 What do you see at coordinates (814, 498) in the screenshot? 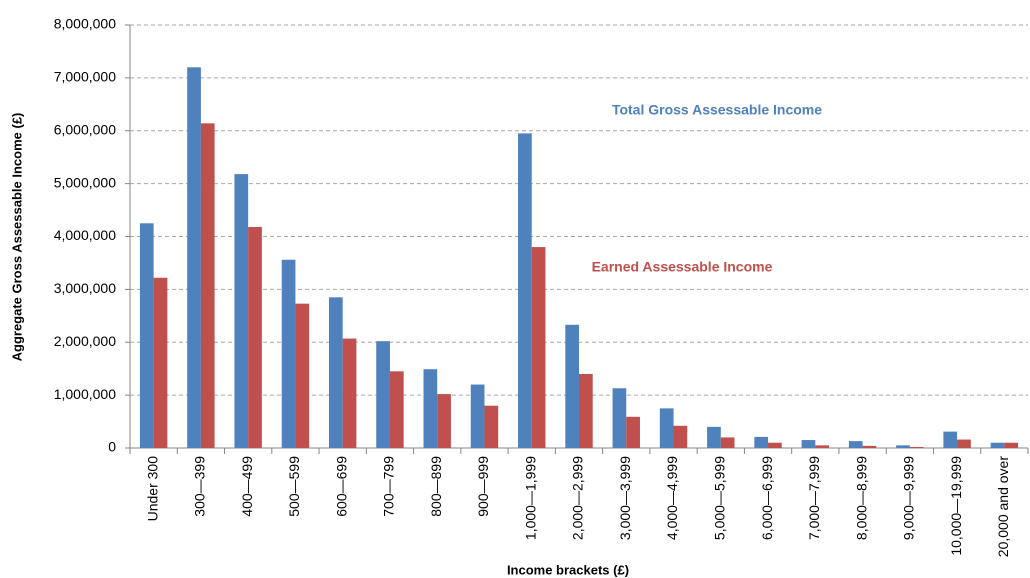
I see `x-tick-label: 7,000—7,999` at bounding box center [814, 498].